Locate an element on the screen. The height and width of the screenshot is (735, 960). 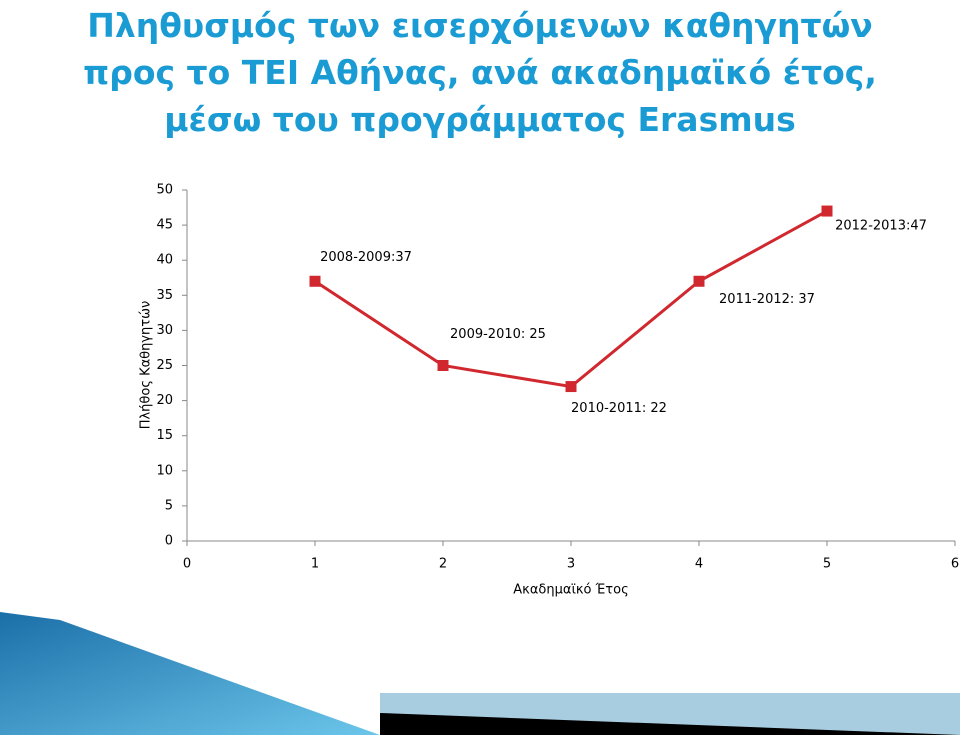
y-tick-label: 50 is located at coordinates (164, 190).